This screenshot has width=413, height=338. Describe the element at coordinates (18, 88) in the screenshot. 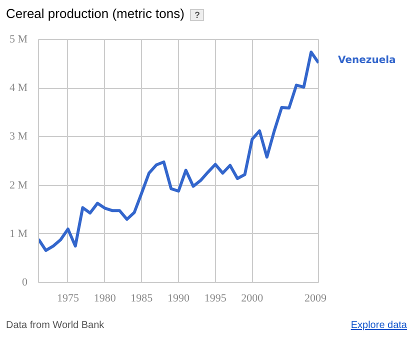

I see `y-tick-label: 4 M` at that location.